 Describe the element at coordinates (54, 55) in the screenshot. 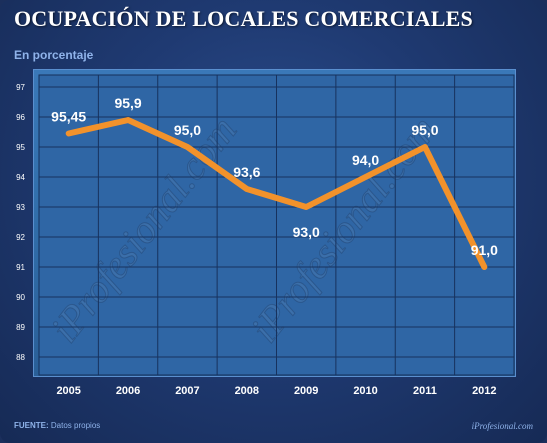

I see `chart-subtitle: En porcentaje` at that location.